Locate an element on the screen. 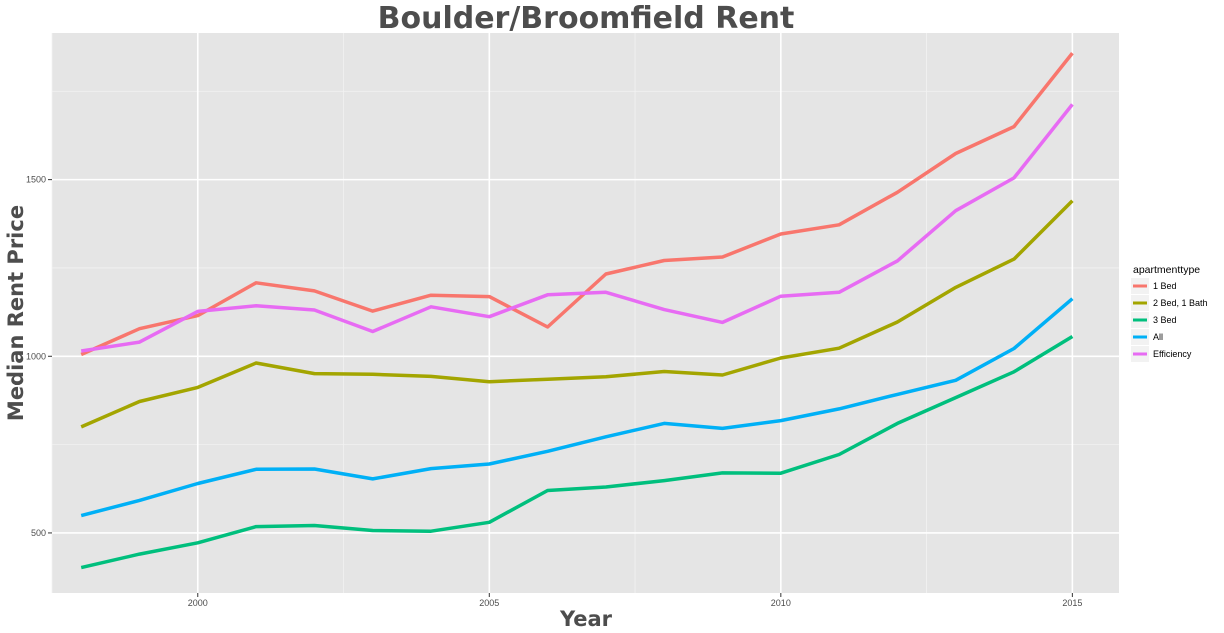  legend-label: All is located at coordinates (1158, 337).